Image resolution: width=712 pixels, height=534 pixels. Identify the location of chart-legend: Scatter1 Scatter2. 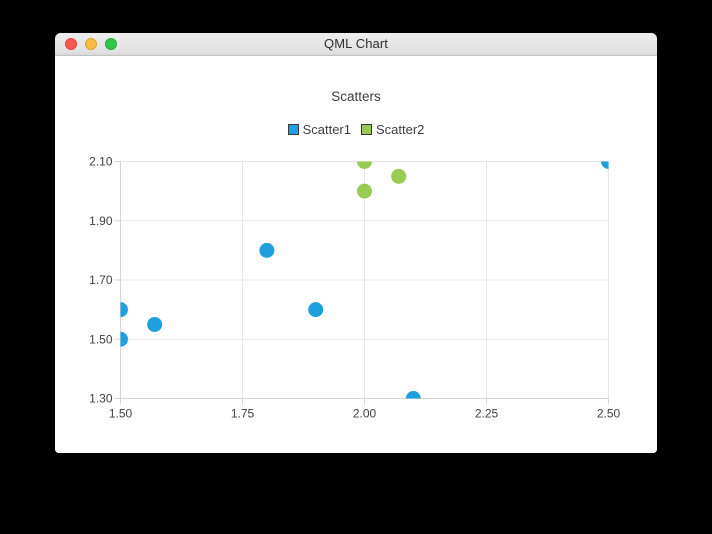
(356, 129).